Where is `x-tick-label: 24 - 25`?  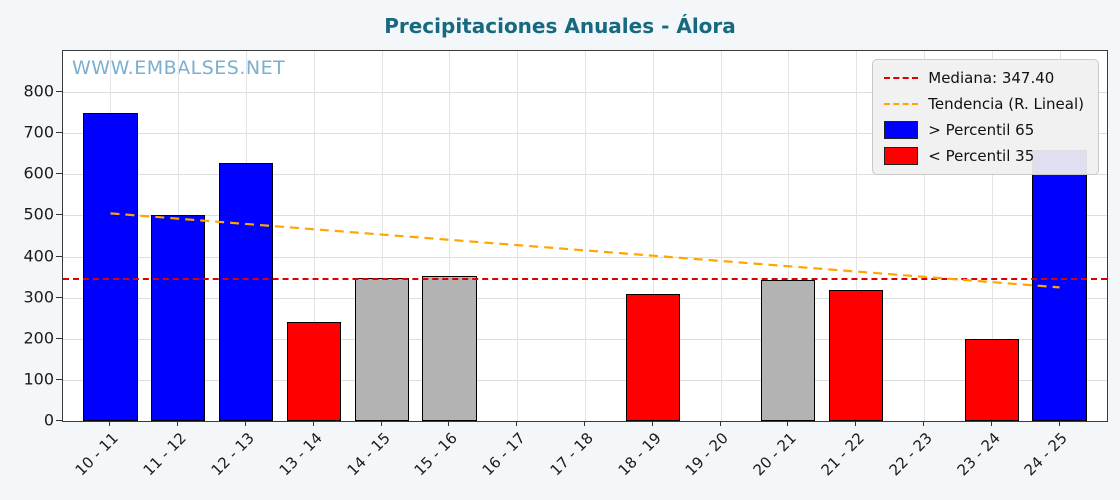 x-tick-label: 24 - 25 is located at coordinates (1046, 454).